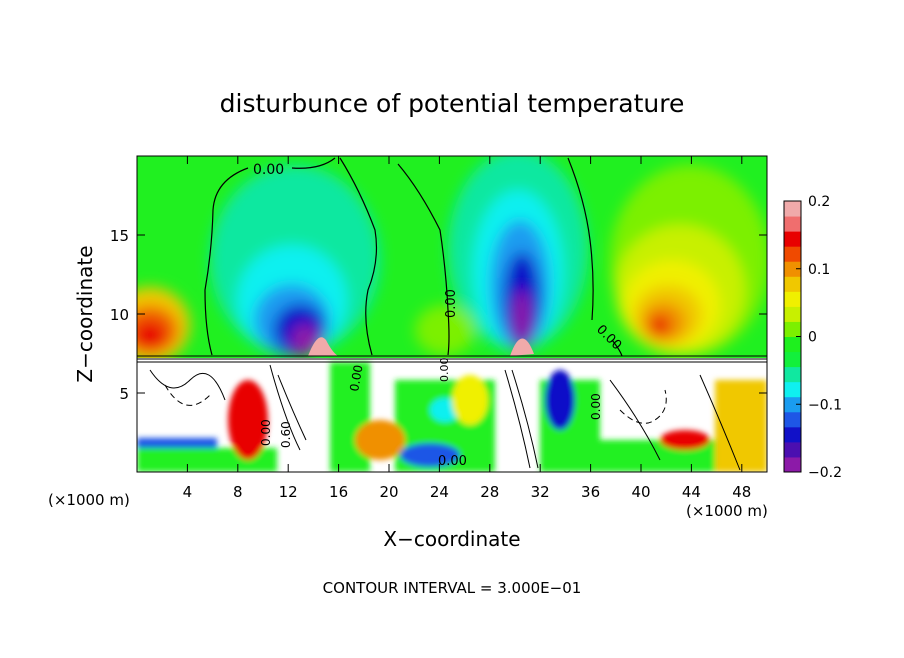 This screenshot has width=904, height=658. I want to click on x-tick-label: 40, so click(640, 492).